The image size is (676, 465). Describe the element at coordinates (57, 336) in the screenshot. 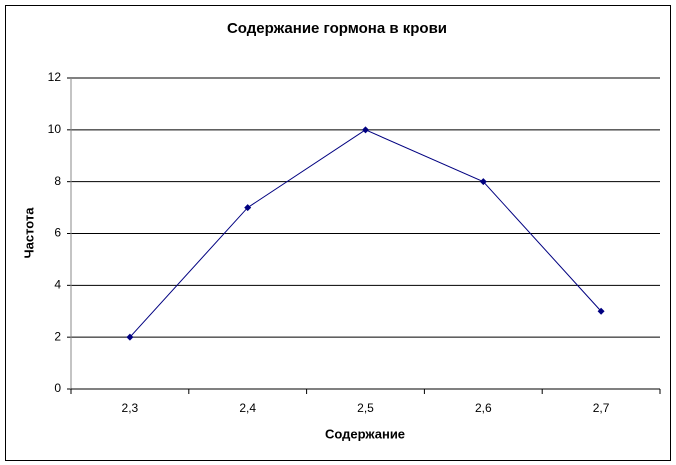

I see `y-tick-label: 2` at that location.